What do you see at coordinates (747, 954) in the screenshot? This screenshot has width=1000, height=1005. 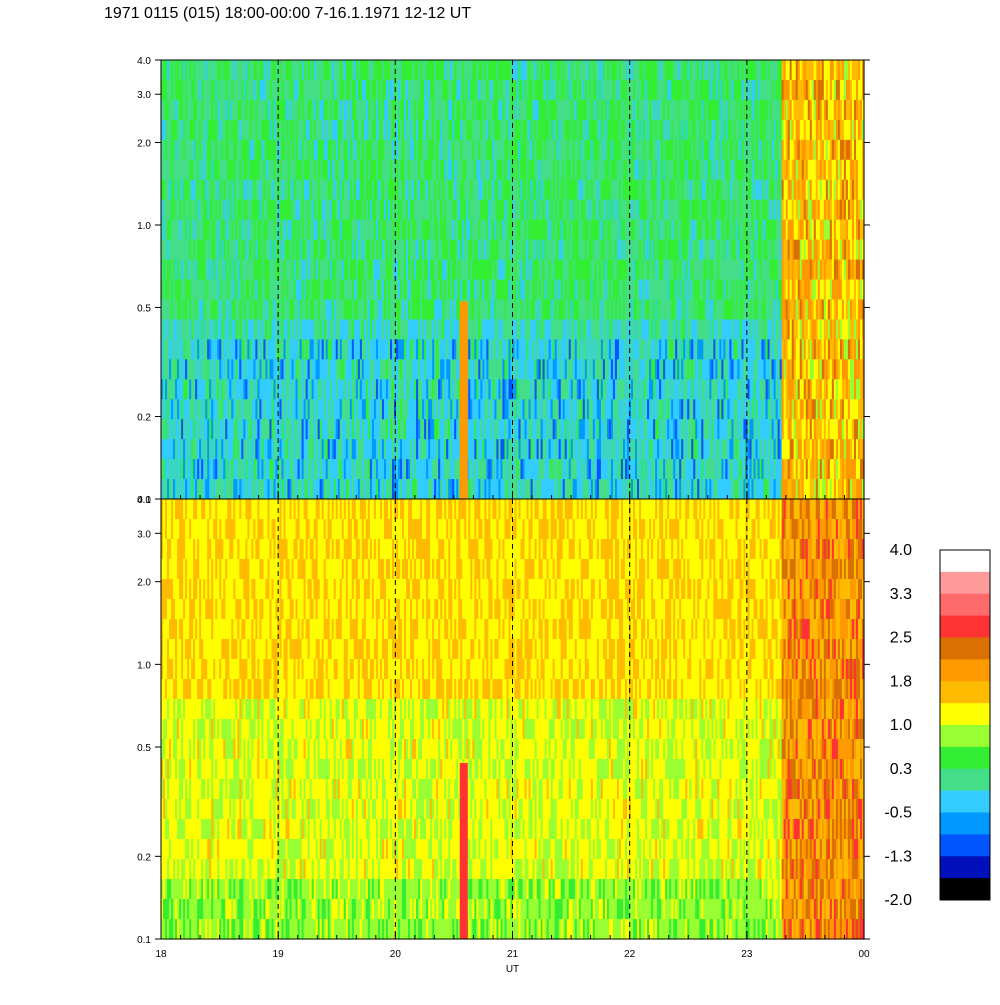 I see `x-tick-label: 23` at bounding box center [747, 954].